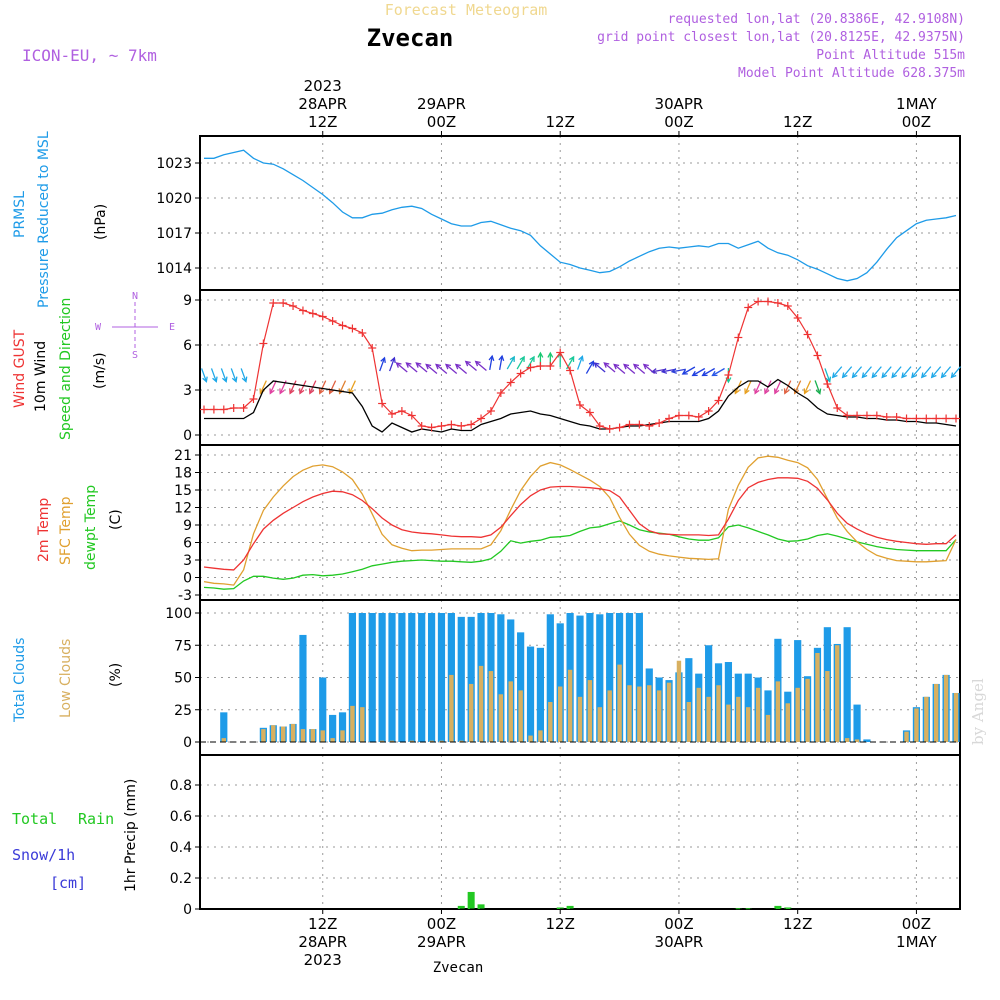 The height and width of the screenshot is (1000, 1000). I want to click on pressure-ytick-label: 1023, so click(174, 164).